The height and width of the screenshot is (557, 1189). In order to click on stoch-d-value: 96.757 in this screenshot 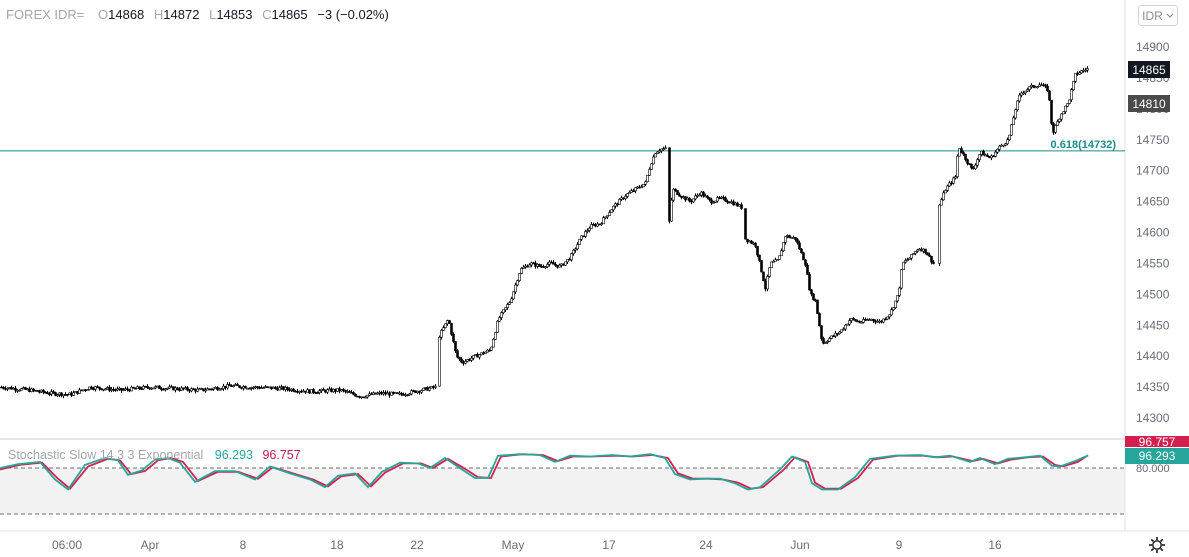, I will do `click(281, 455)`.